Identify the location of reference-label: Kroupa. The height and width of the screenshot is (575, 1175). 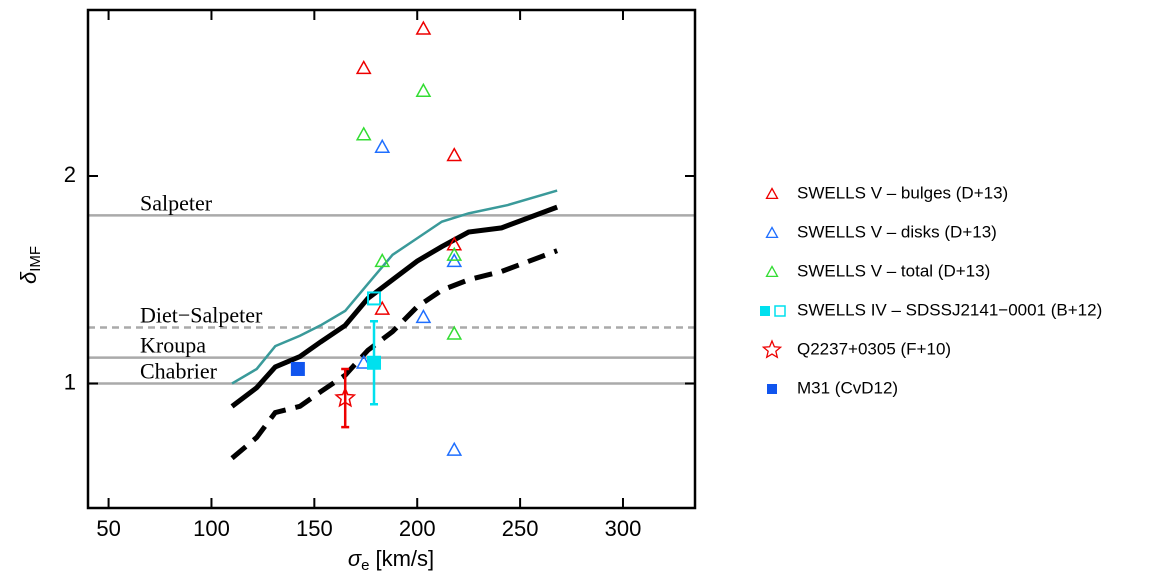
(173, 345).